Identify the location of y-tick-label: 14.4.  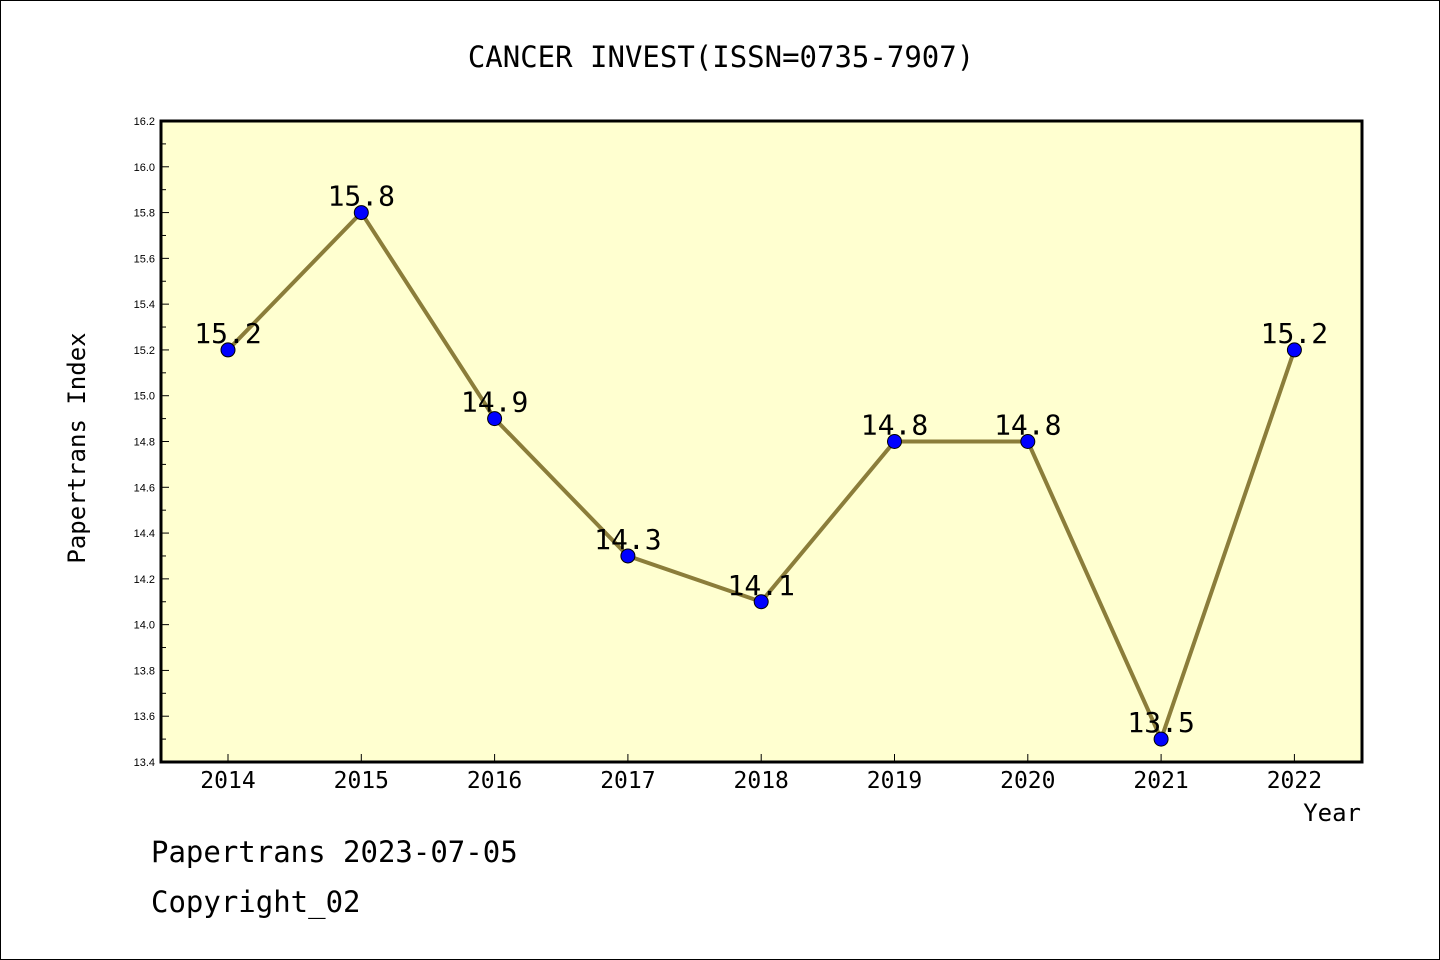
(144, 534).